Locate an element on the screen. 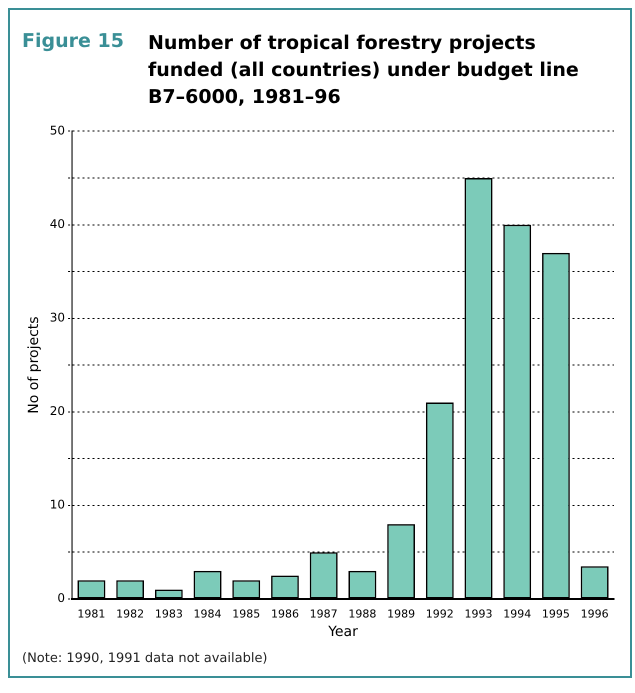 Image resolution: width=635 pixels, height=693 pixels. x-tick-label: 1993 is located at coordinates (478, 613).